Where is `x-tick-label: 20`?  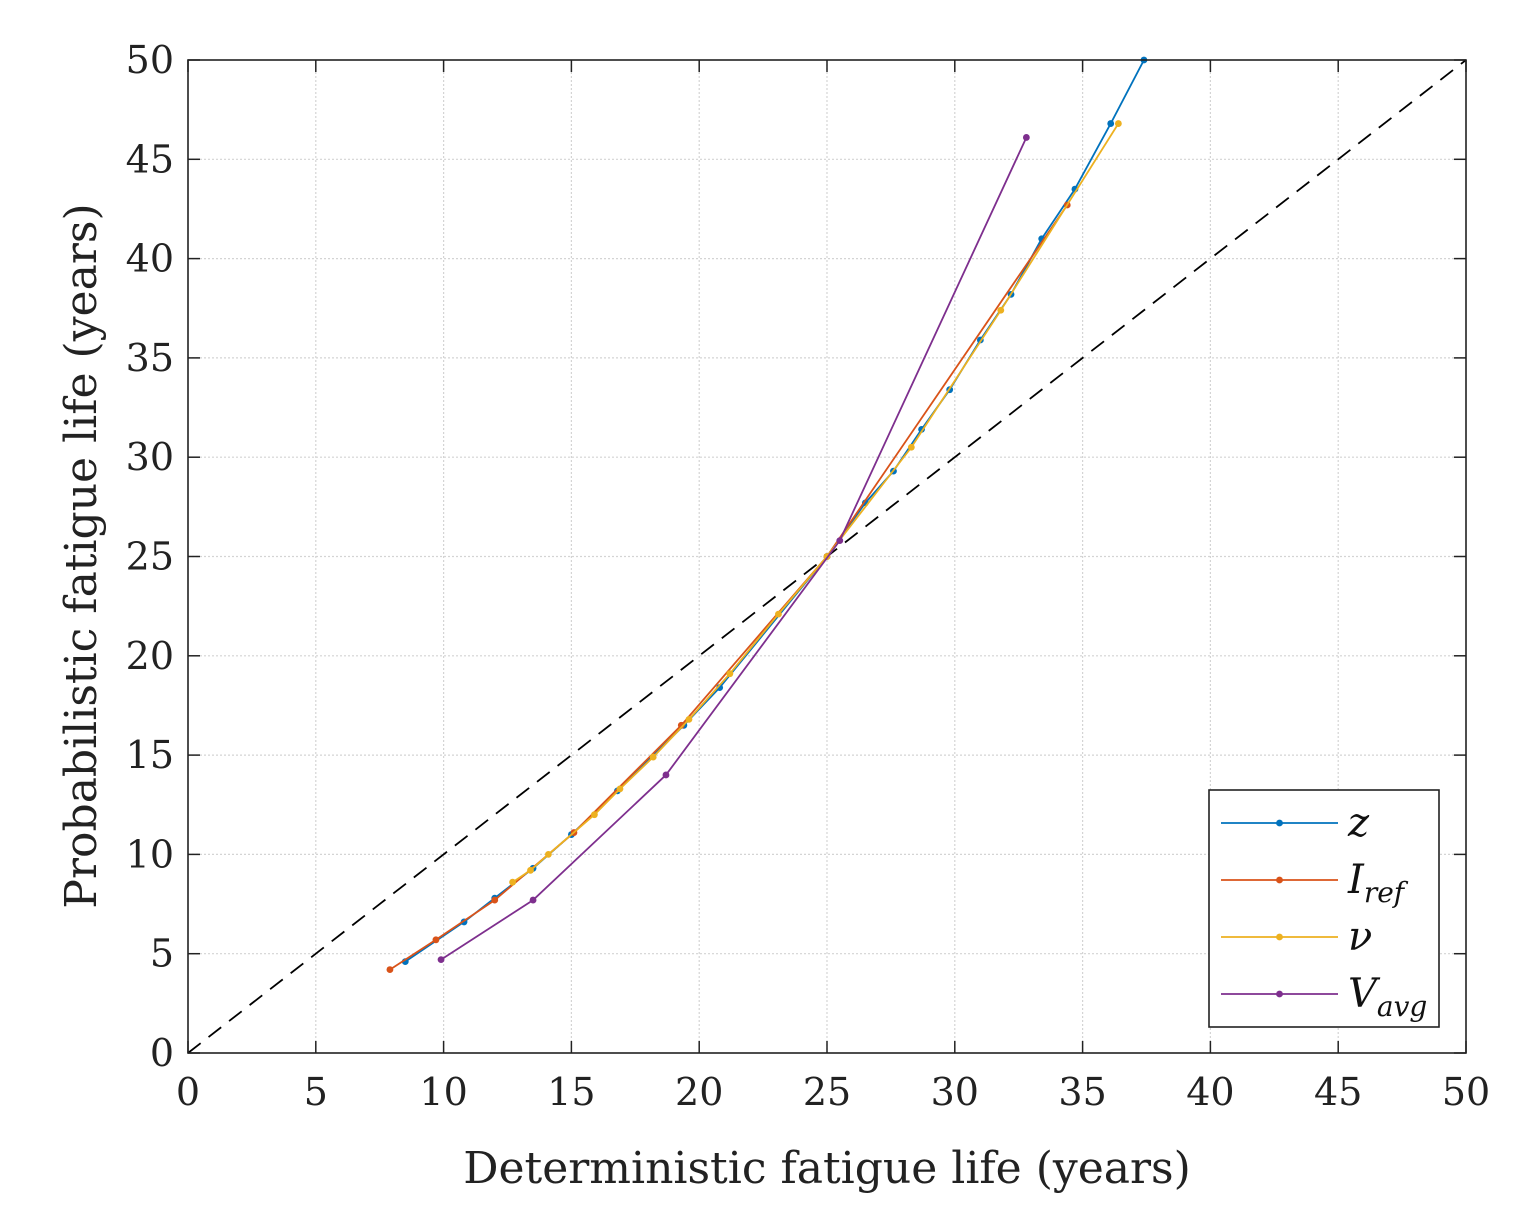 x-tick-label: 20 is located at coordinates (699, 1092).